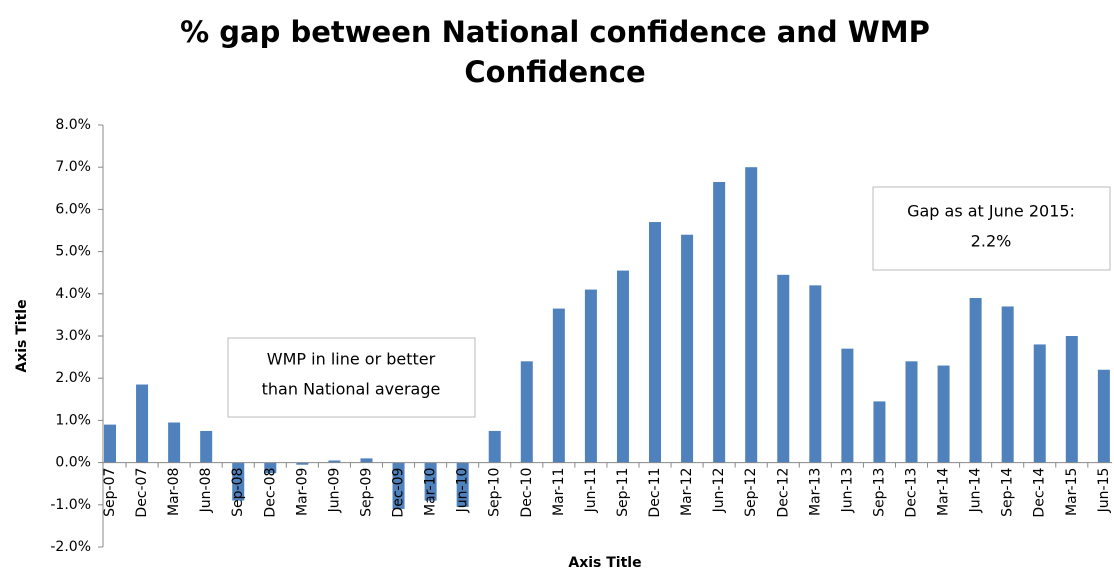 The image size is (1114, 572). What do you see at coordinates (351, 359) in the screenshot?
I see `annotation-text: WMP in line or better` at bounding box center [351, 359].